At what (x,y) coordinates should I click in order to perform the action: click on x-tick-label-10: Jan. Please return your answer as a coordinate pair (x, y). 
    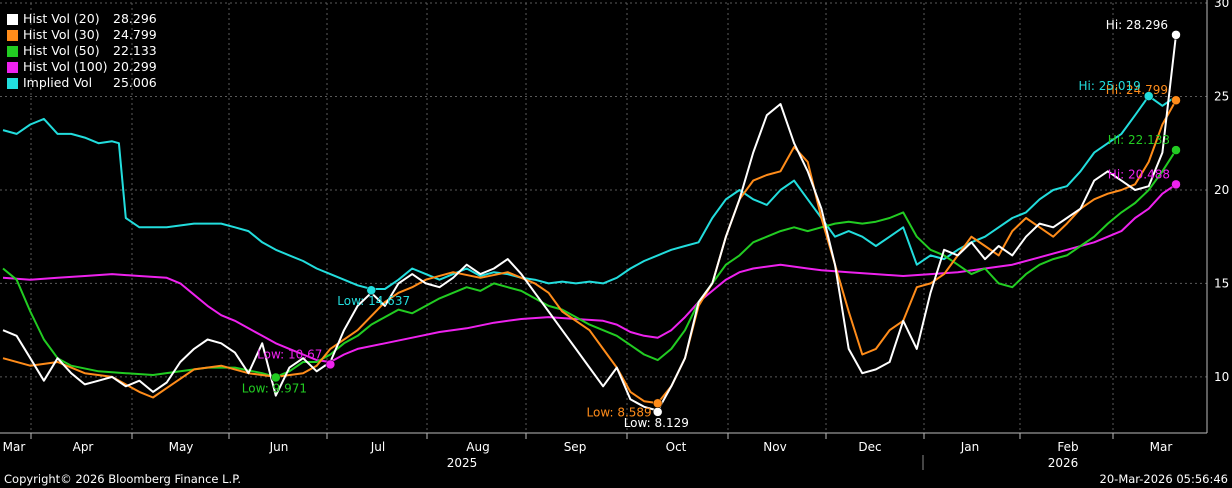
    Looking at the image, I should click on (970, 447).